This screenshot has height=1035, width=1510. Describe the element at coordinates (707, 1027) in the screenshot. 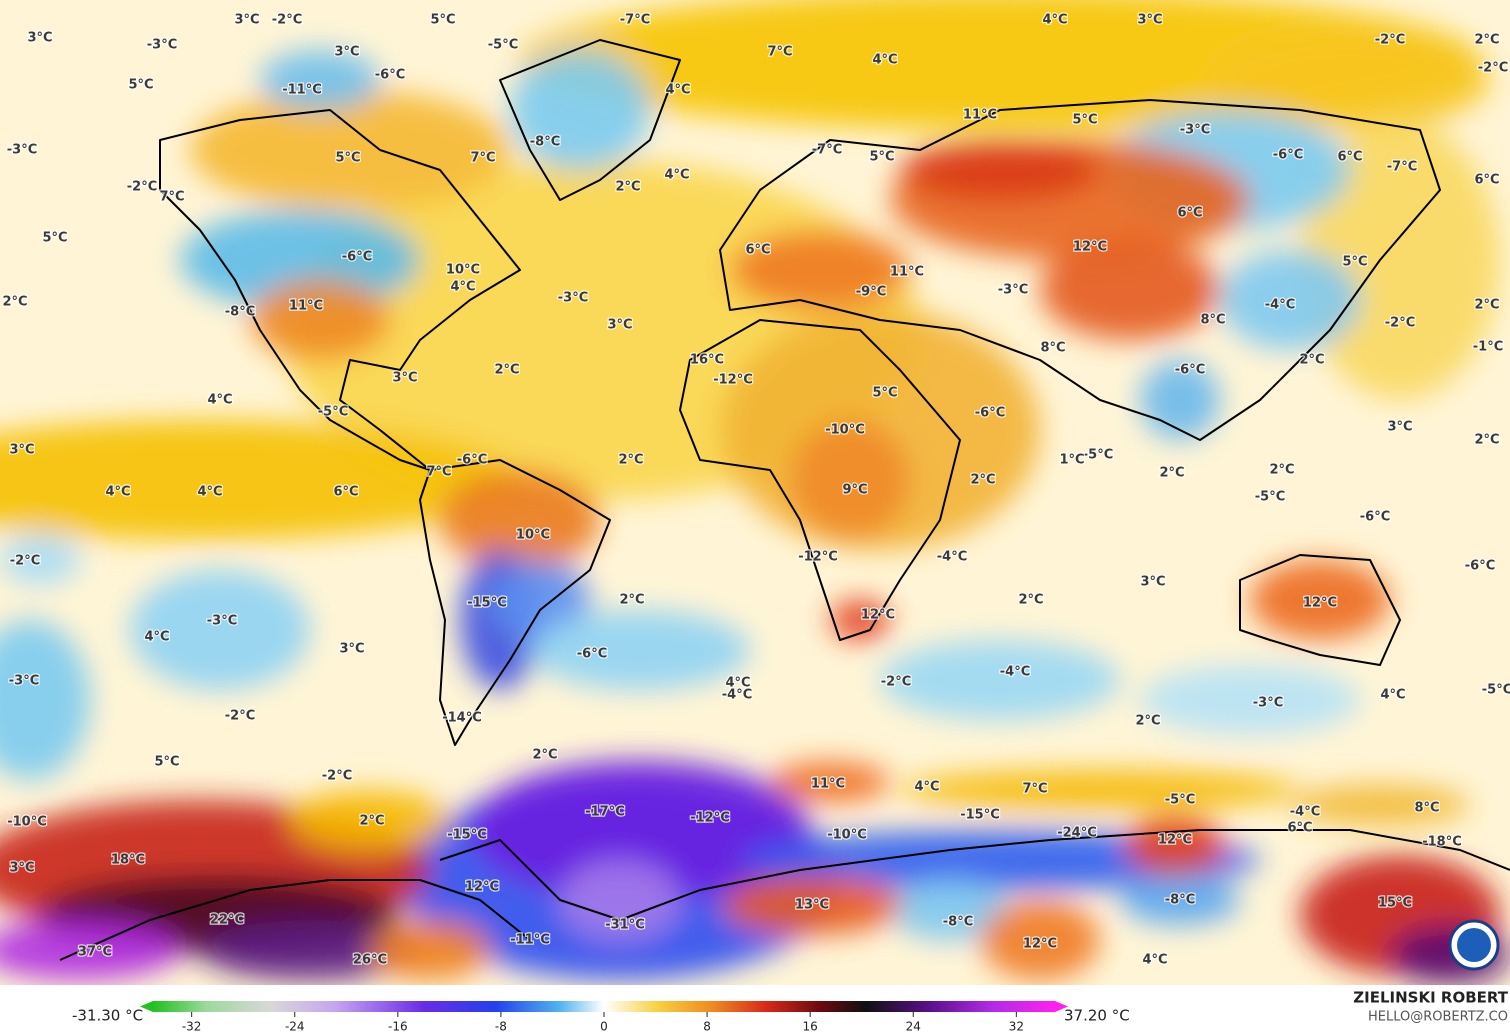

I see `colorbar-tick-label: 8` at that location.